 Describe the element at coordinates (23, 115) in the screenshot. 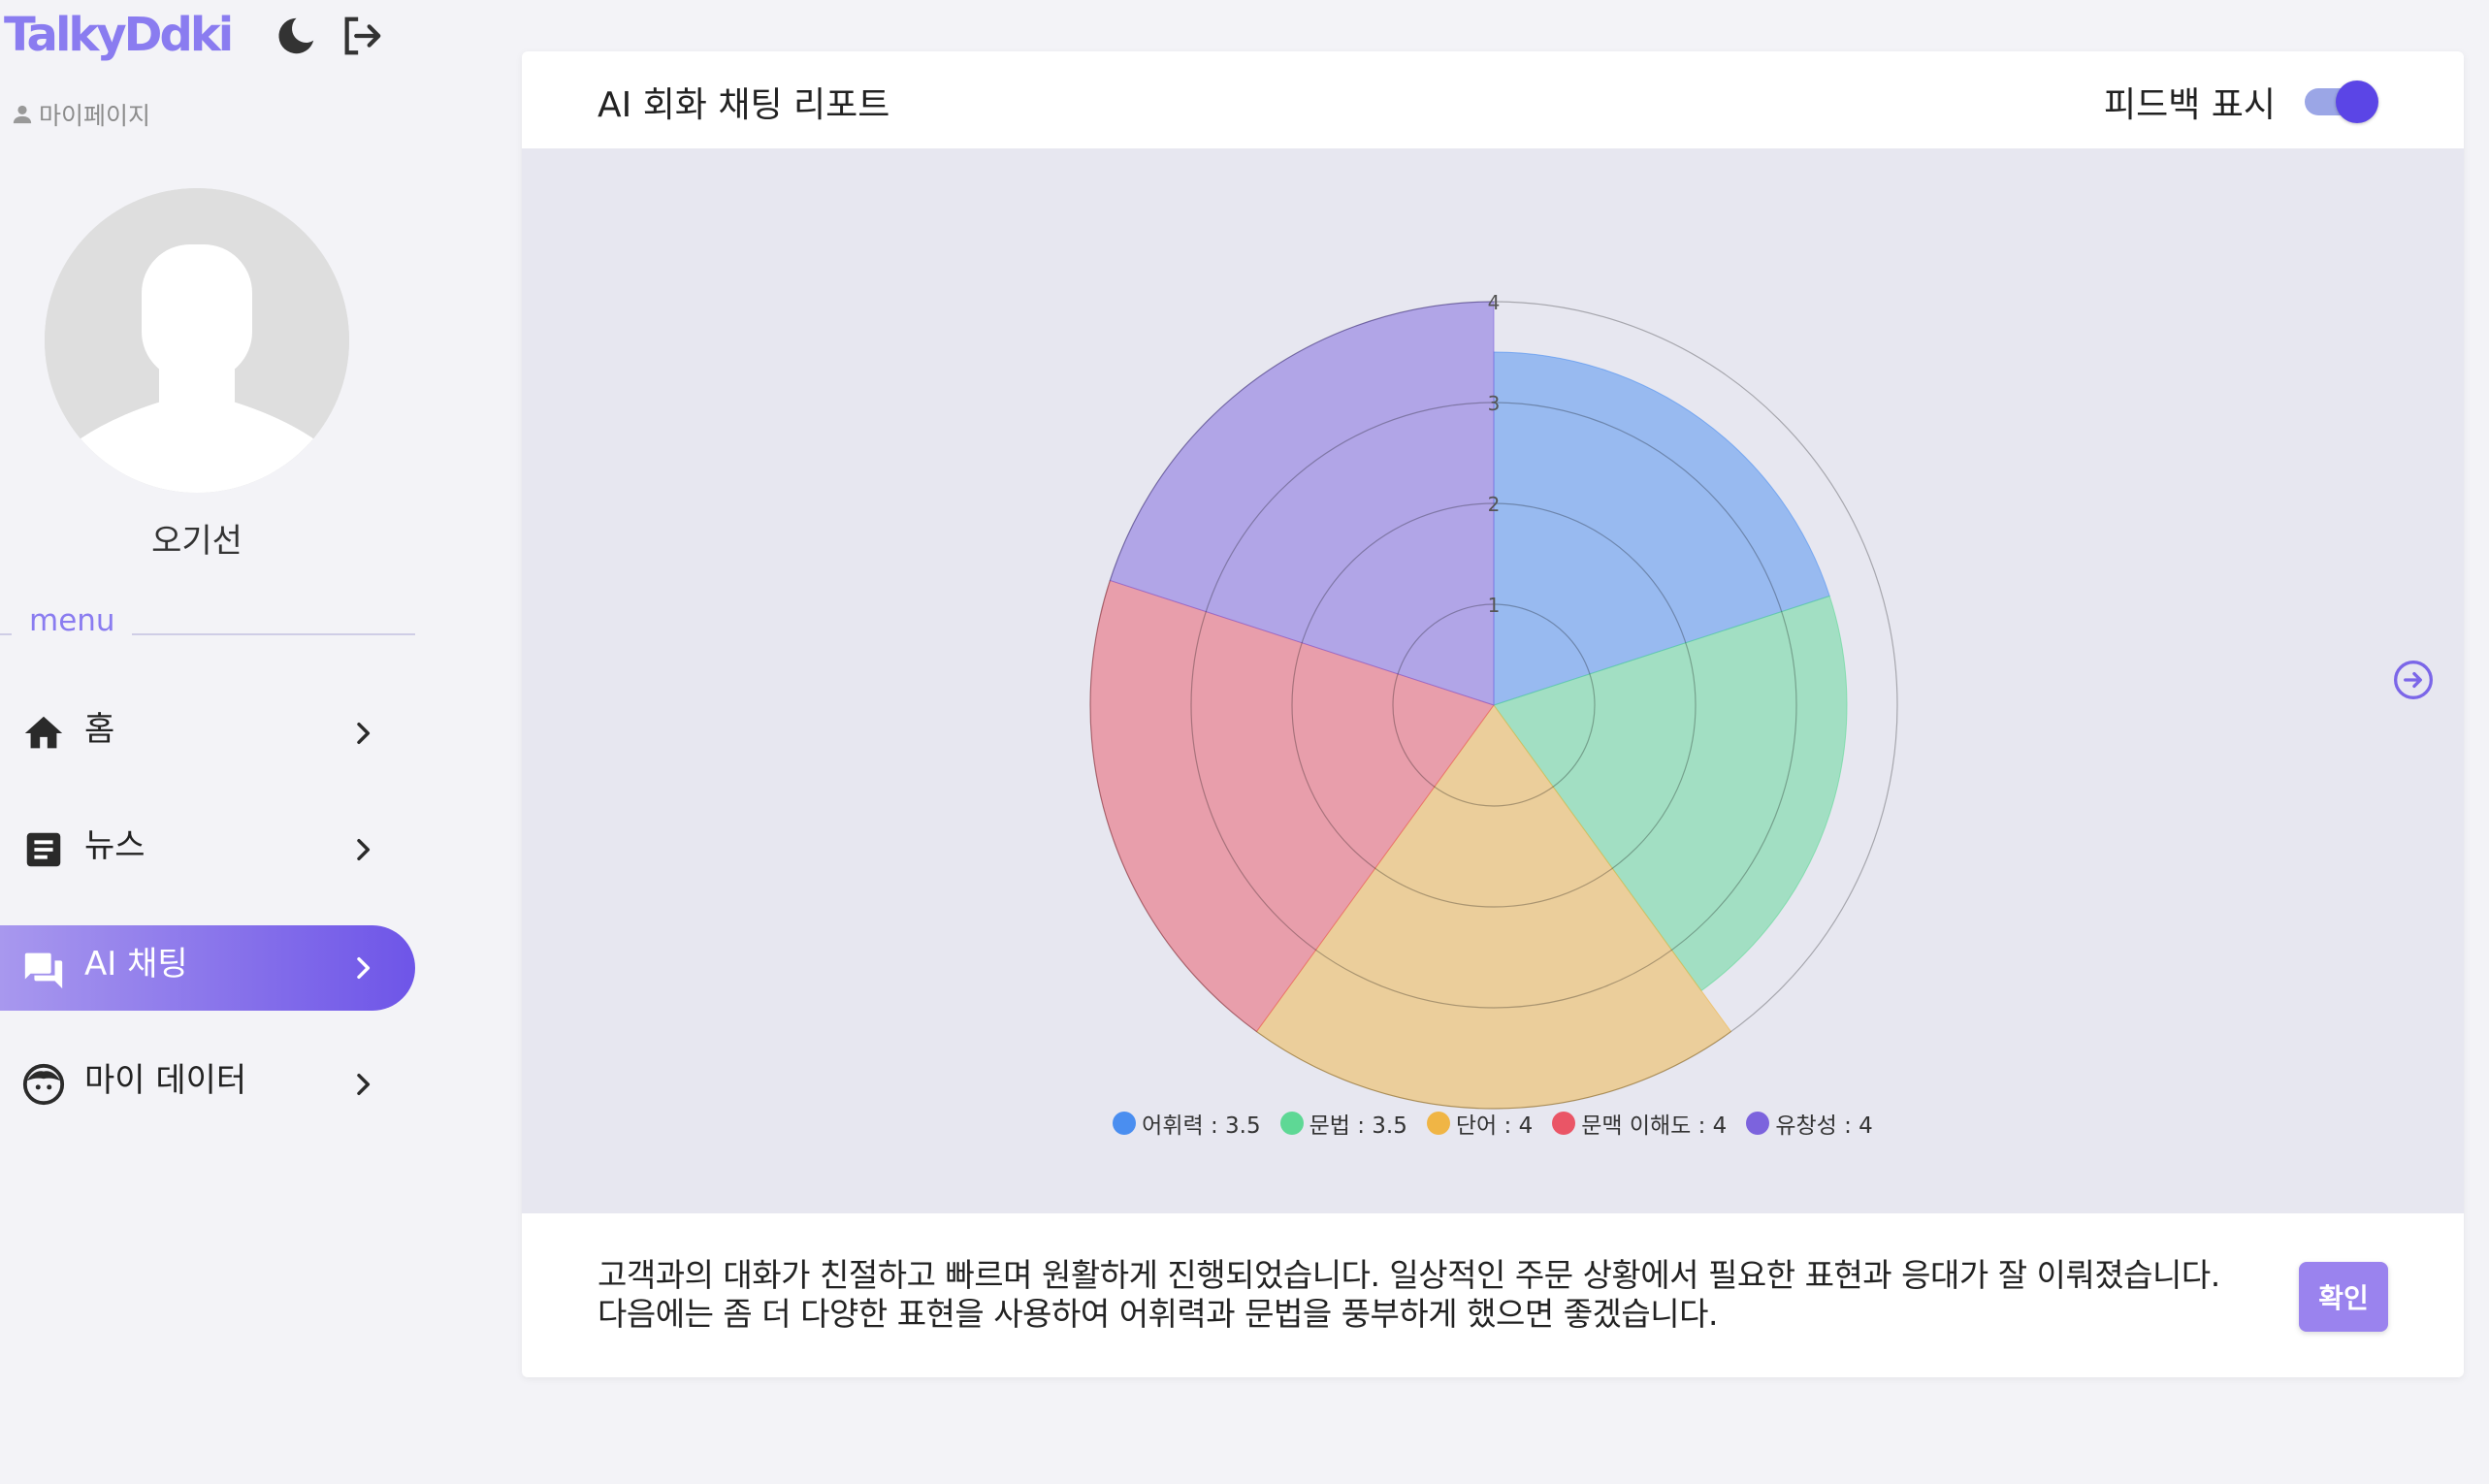

I see `person-icon` at that location.